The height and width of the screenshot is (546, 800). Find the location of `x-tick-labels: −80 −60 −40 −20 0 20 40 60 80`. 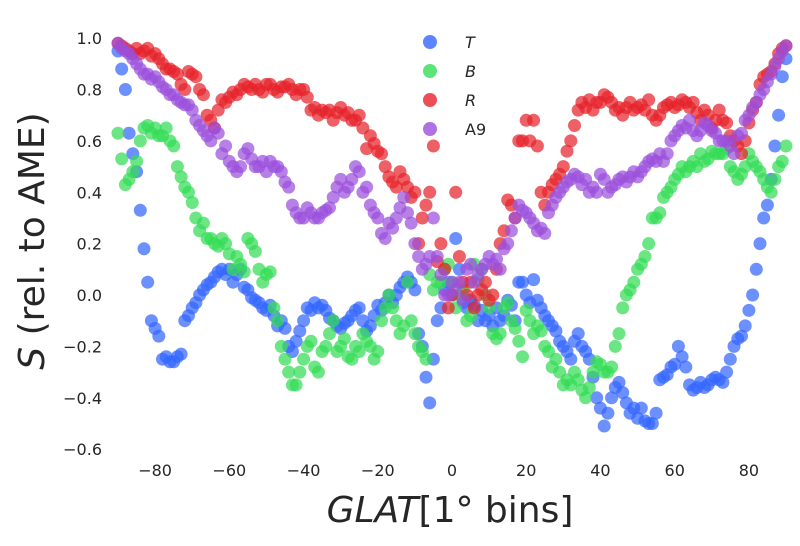

x-tick-labels: −80 −60 −40 −20 0 20 40 60 80 is located at coordinates (448, 470).